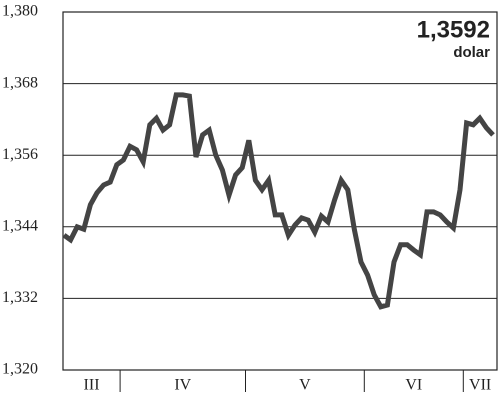 This screenshot has width=500, height=400. What do you see at coordinates (20, 154) in the screenshot?
I see `y-tick-label: 1,356` at bounding box center [20, 154].